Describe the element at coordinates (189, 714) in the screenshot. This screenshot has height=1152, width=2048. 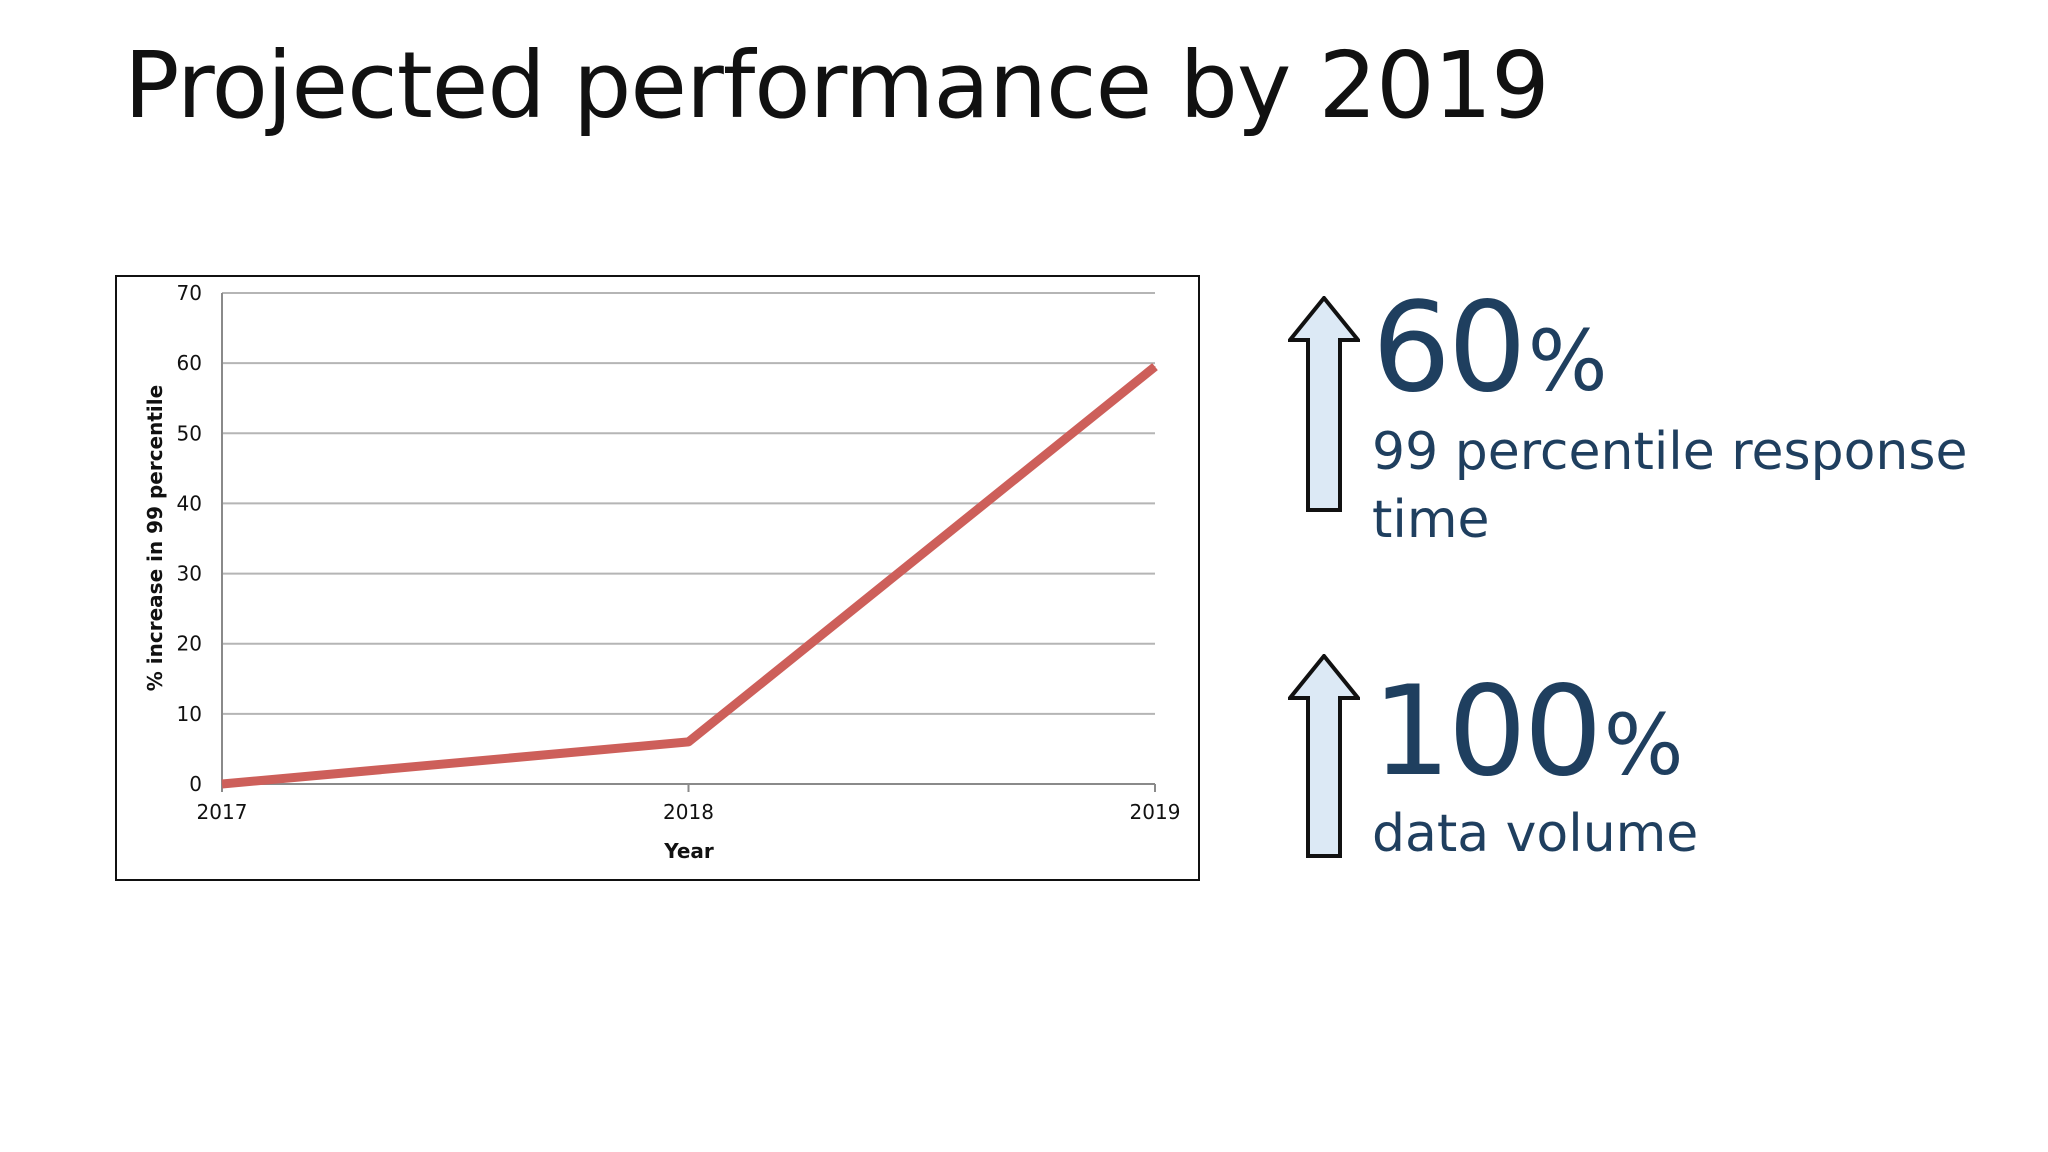
I see `y-tick-label: 10` at that location.